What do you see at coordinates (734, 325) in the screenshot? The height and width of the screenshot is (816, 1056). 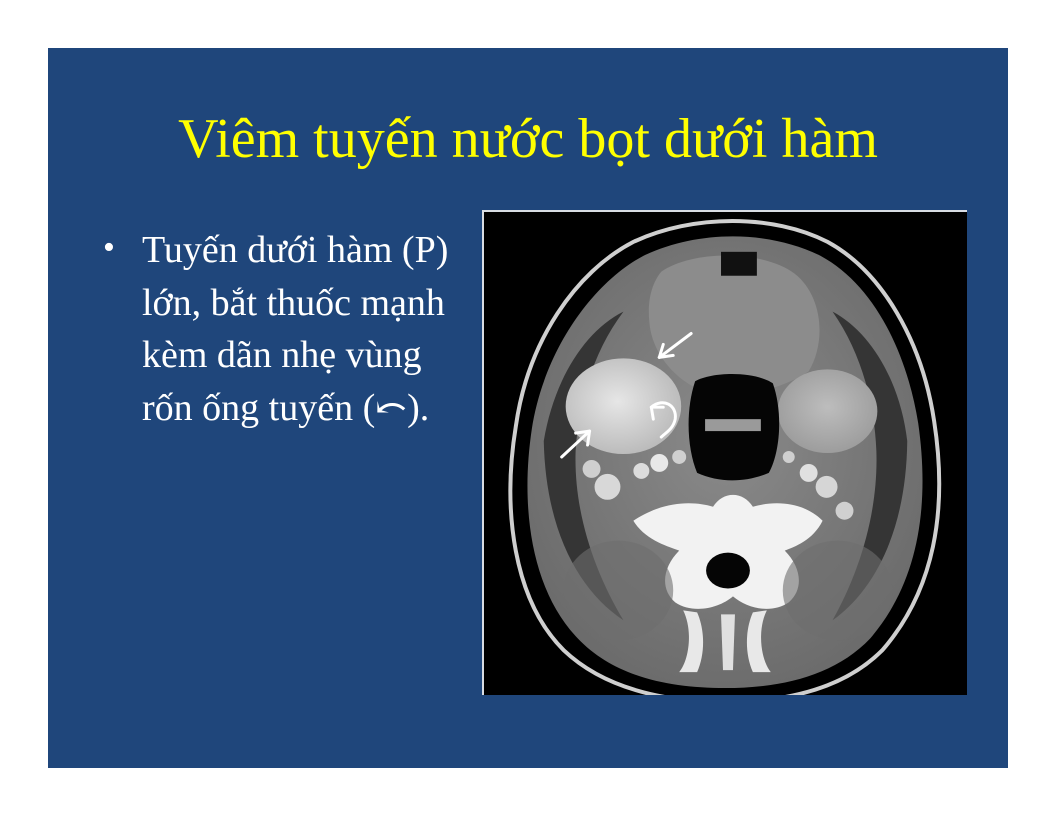 I see `tongue` at bounding box center [734, 325].